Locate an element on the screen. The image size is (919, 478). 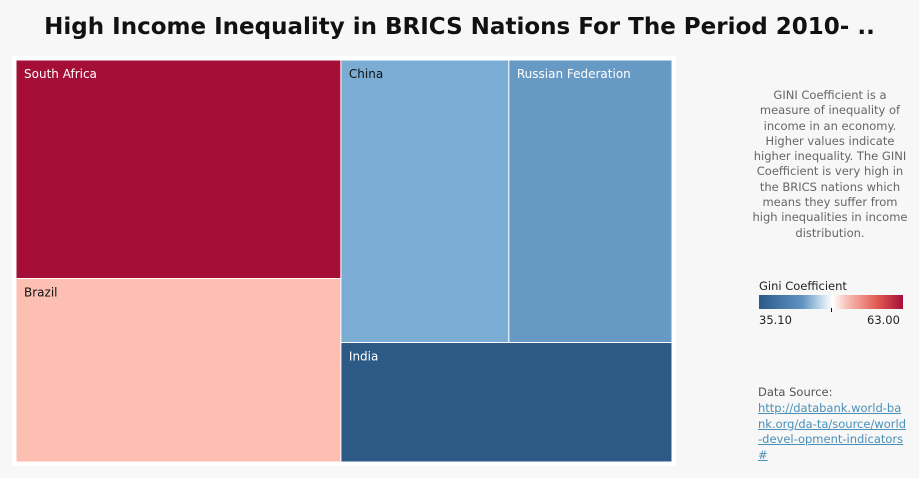
treemap-tile-china: China is located at coordinates (425, 201).